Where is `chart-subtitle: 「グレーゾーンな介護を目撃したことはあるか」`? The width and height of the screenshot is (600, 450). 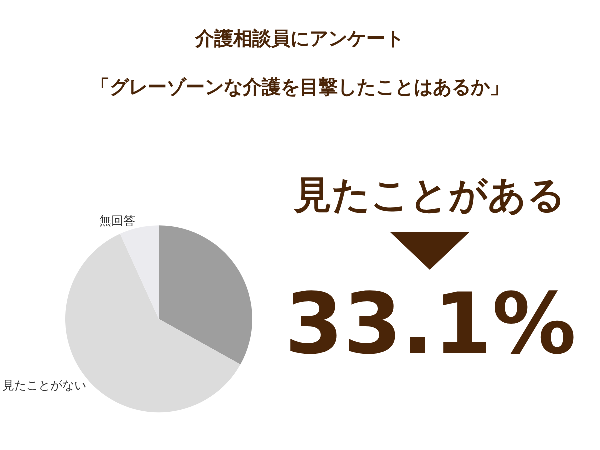 chart-subtitle: 「グレーゾーンな介護を目撃したことはあるか」 is located at coordinates (300, 87).